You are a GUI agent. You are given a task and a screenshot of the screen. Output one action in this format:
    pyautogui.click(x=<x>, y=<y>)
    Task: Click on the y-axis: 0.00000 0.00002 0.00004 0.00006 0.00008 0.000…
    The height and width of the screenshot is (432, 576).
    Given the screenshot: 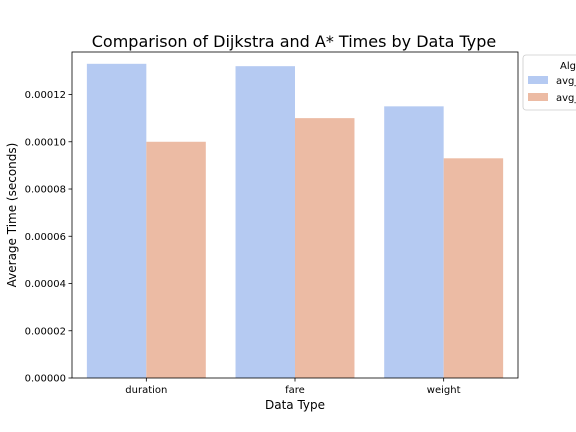 What is the action you would take?
    pyautogui.click(x=48, y=237)
    